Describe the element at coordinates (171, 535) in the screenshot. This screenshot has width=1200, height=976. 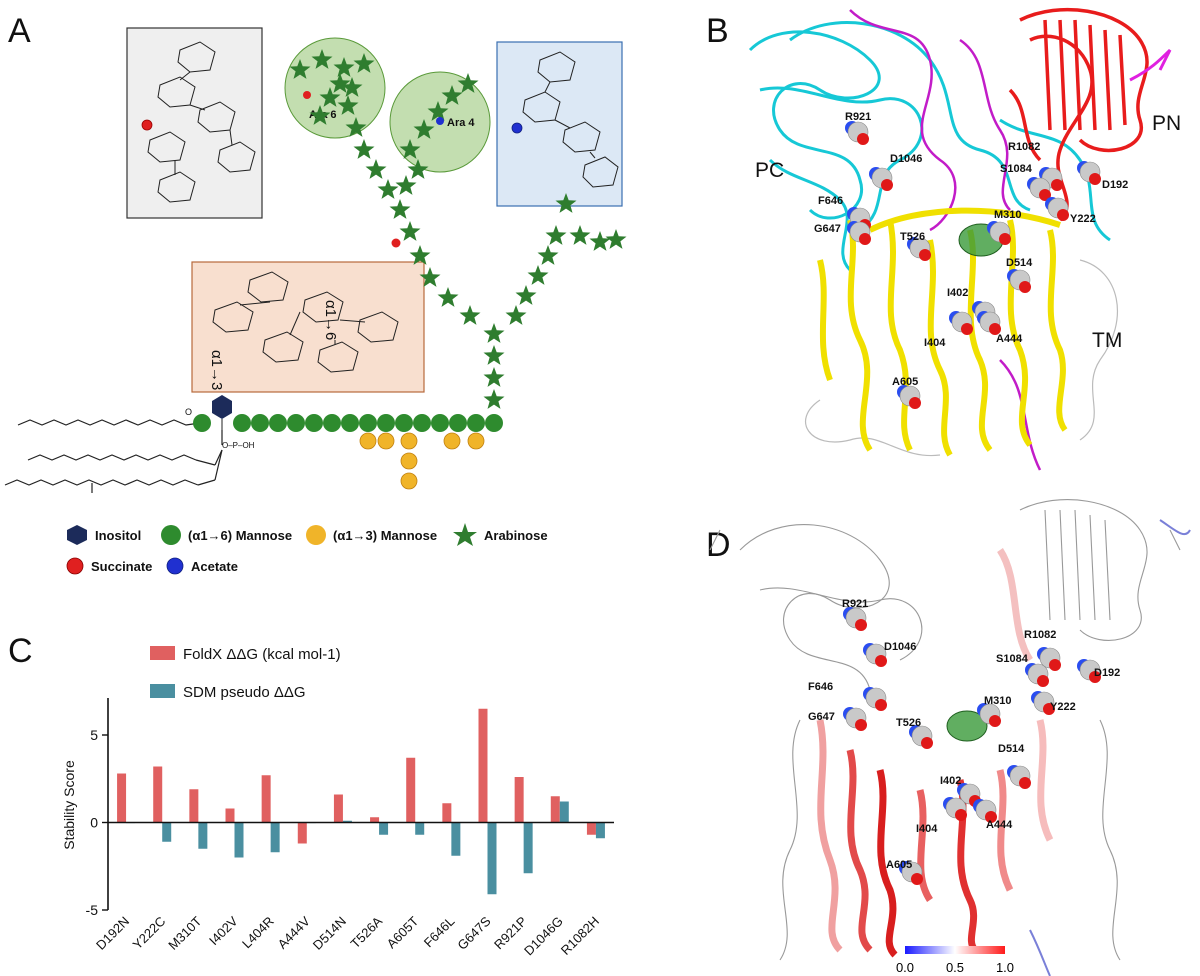
I see `a16-mannose-legend-icon` at that location.